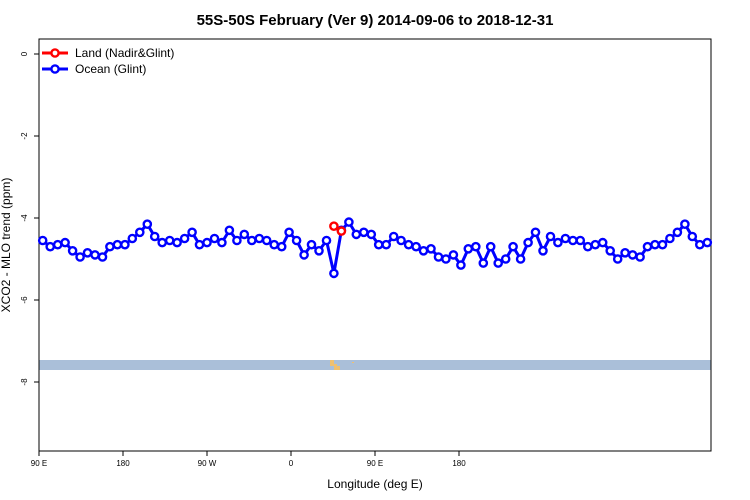  Describe the element at coordinates (291, 463) in the screenshot. I see `x-tick-label: 0` at that location.